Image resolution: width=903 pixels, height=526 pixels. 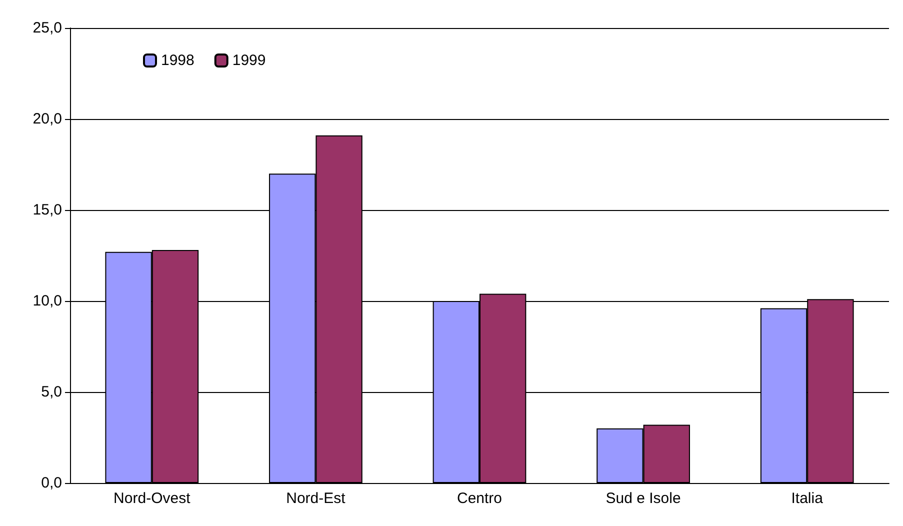 What do you see at coordinates (479, 498) in the screenshot?
I see `x-tick-label: Centro` at bounding box center [479, 498].